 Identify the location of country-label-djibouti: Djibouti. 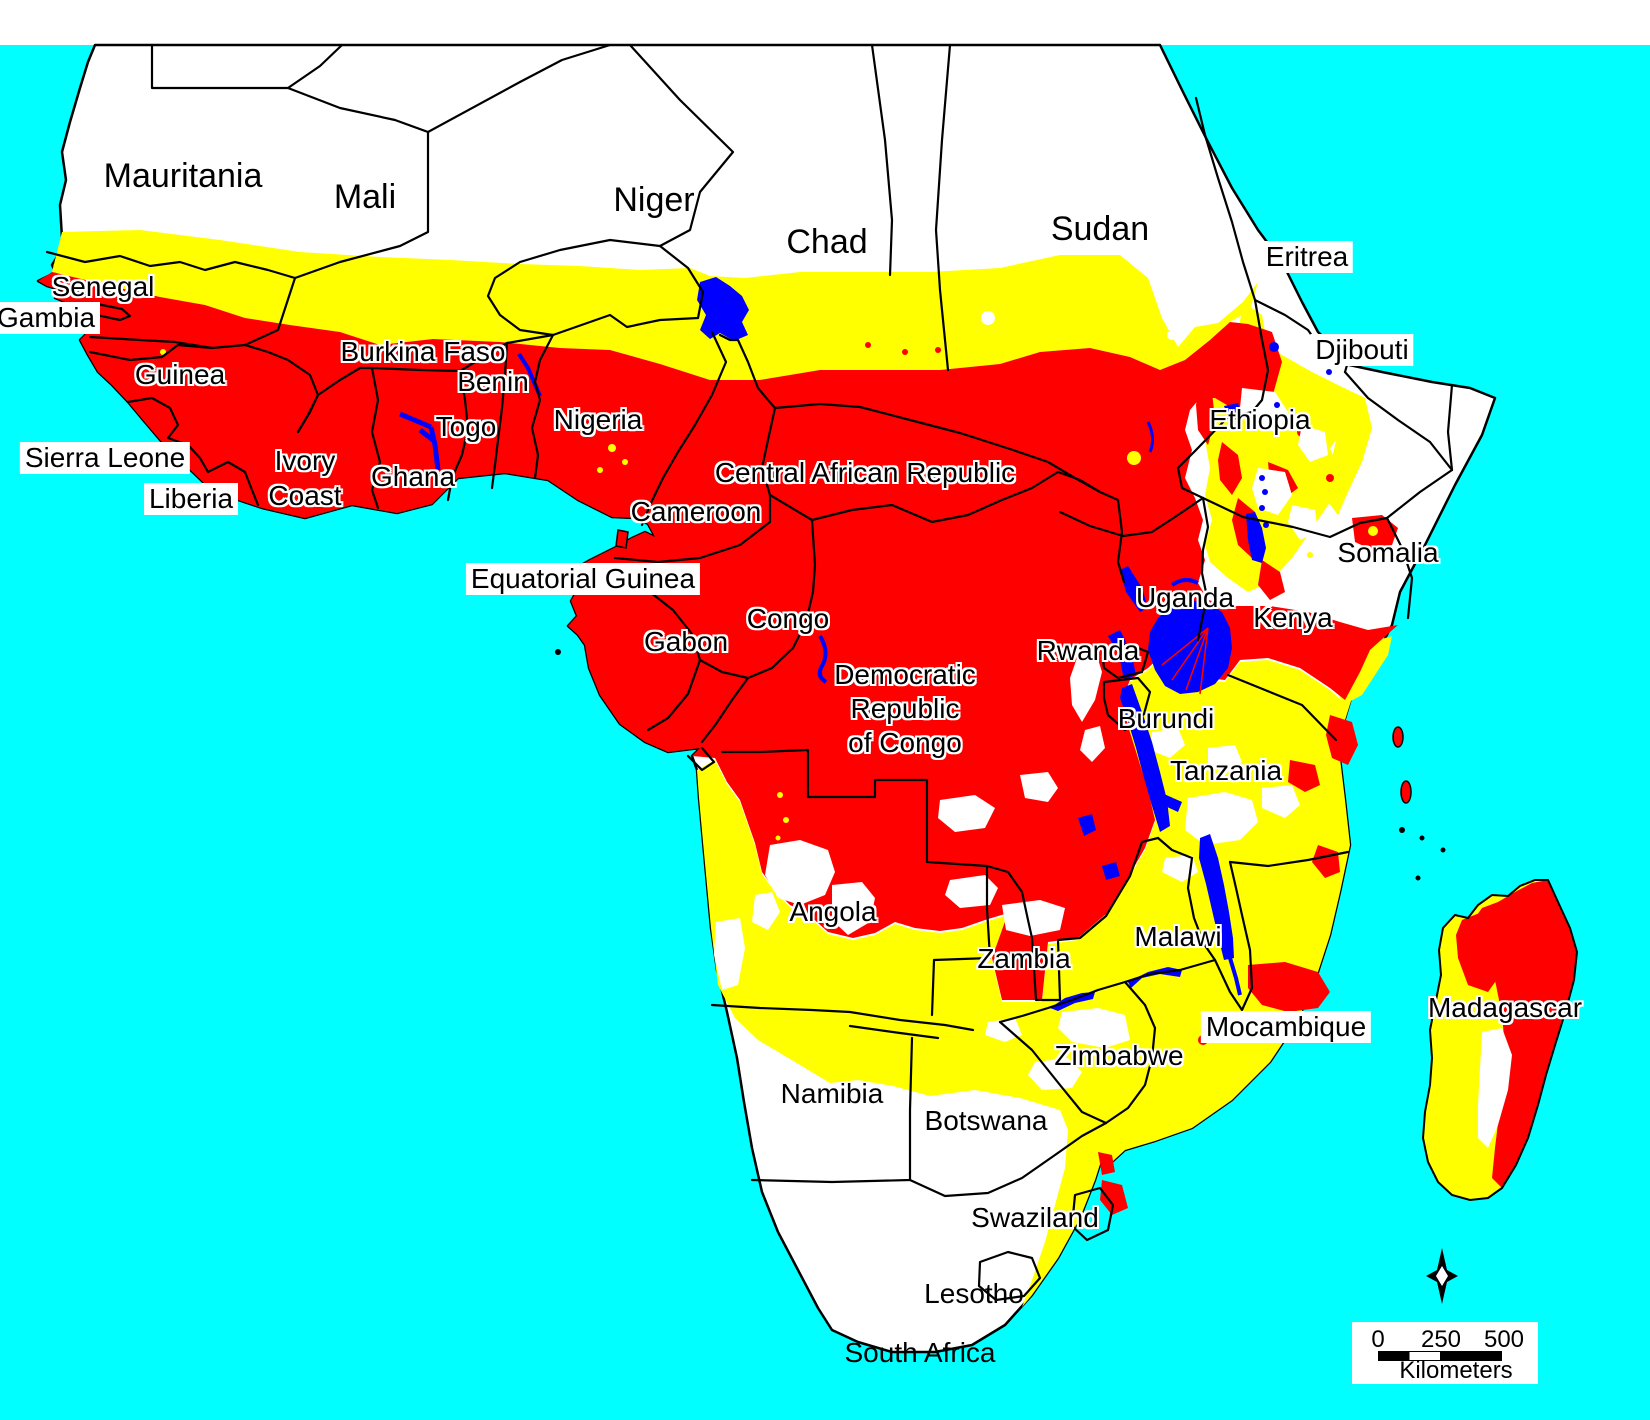
(1362, 350).